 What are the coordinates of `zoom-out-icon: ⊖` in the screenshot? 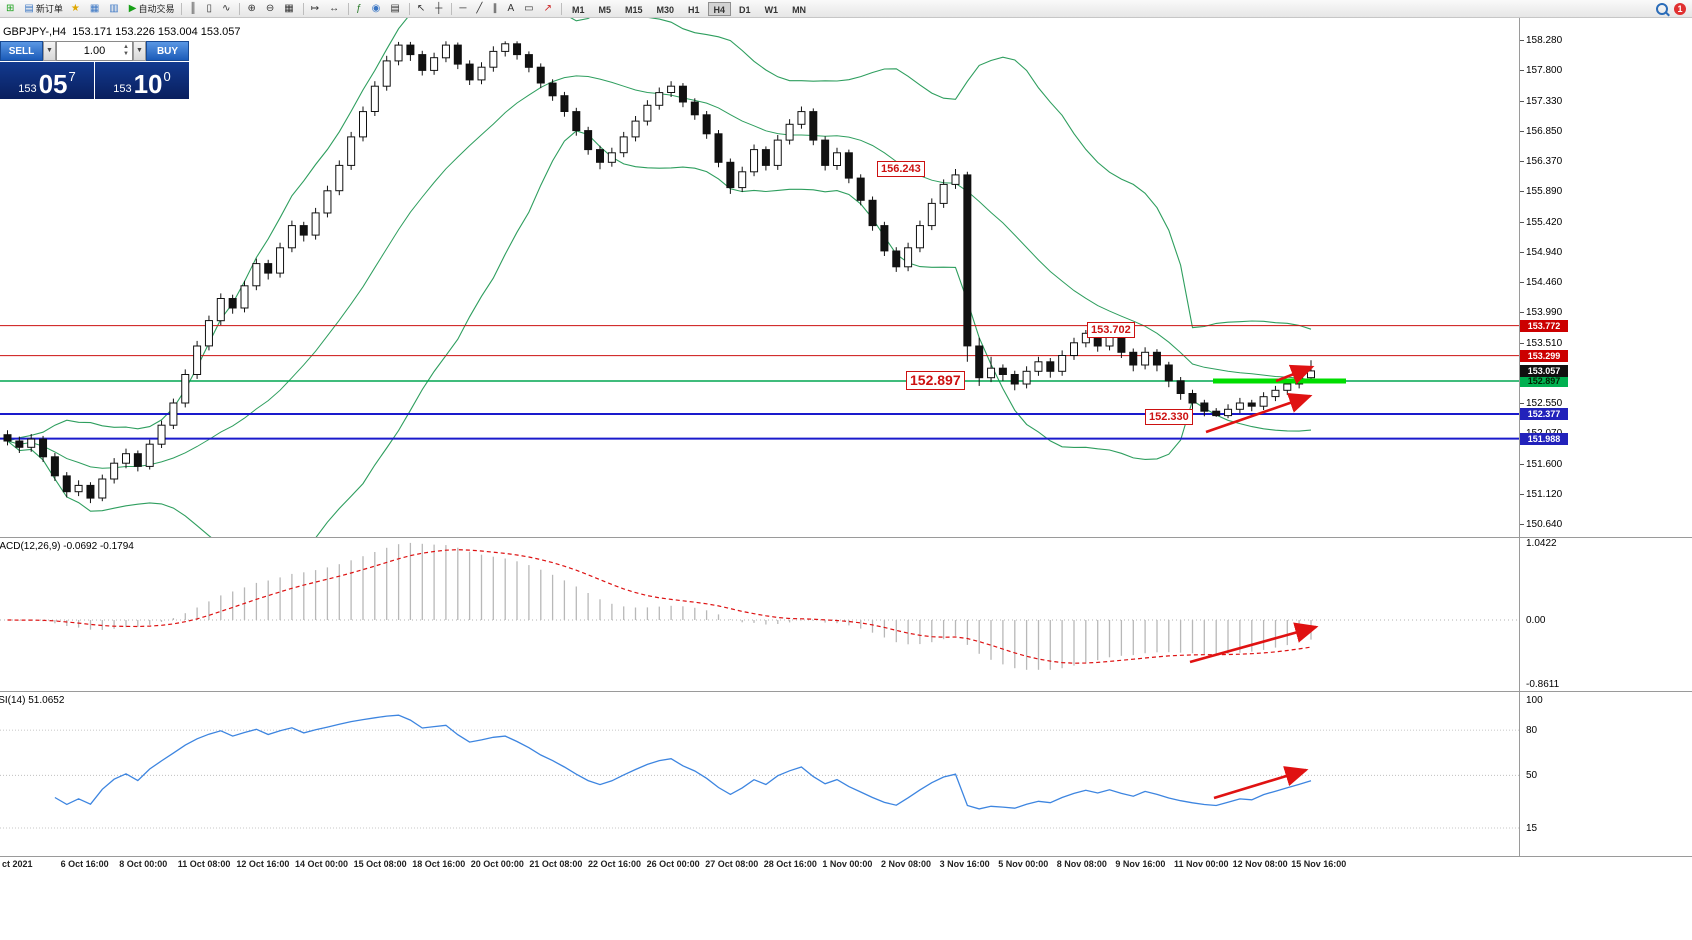 It's located at (271, 8).